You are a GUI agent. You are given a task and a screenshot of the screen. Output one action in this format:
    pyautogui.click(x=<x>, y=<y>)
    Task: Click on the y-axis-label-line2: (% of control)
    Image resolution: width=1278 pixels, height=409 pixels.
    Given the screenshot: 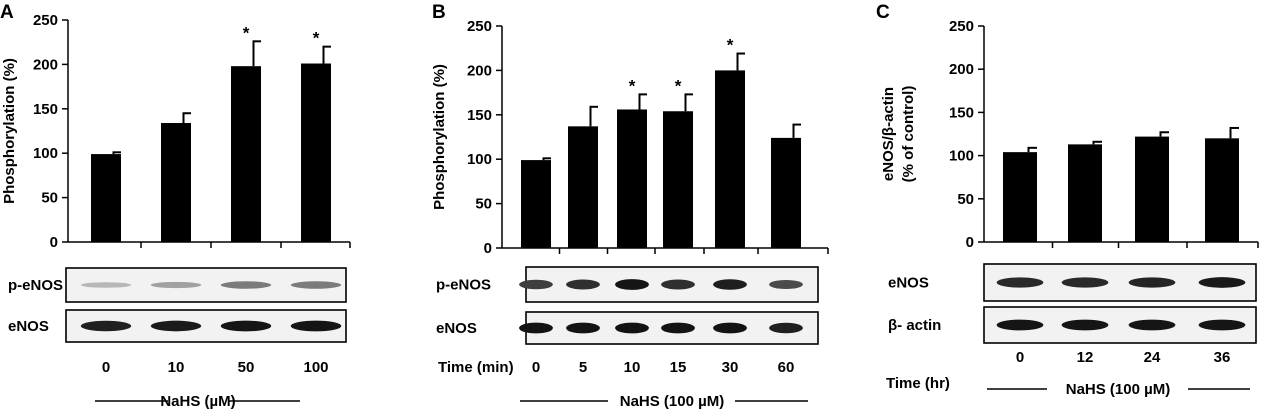 What is the action you would take?
    pyautogui.click(x=908, y=134)
    